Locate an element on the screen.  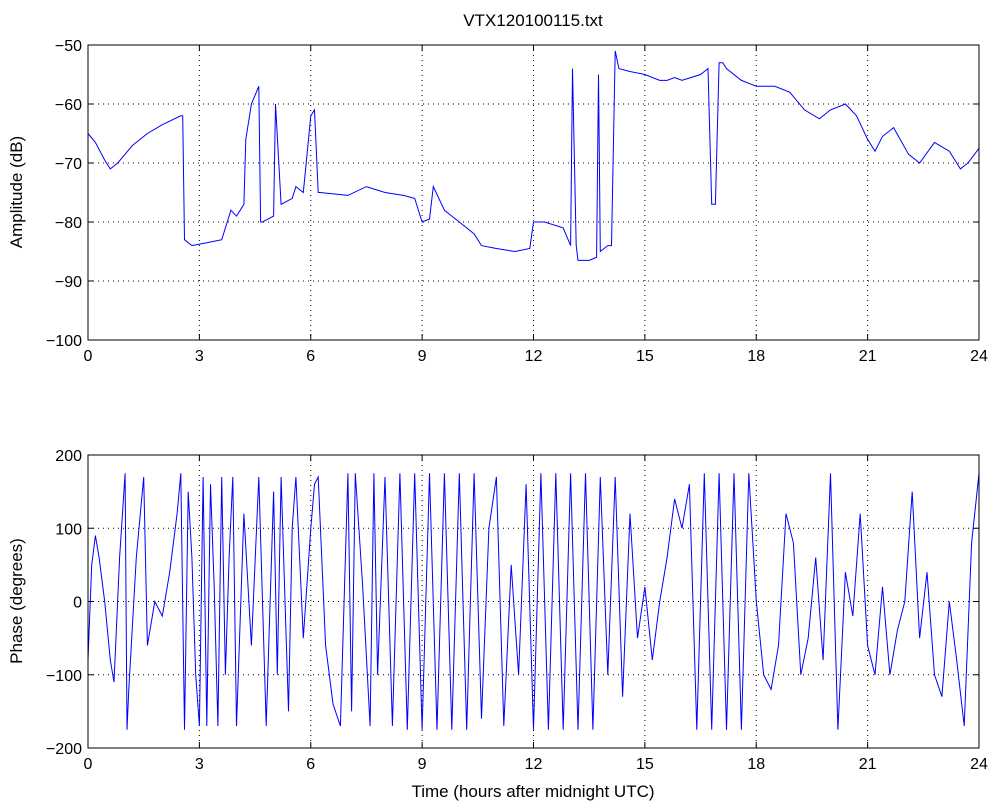
phase-x-tick-label-2: 6 is located at coordinates (310, 764).